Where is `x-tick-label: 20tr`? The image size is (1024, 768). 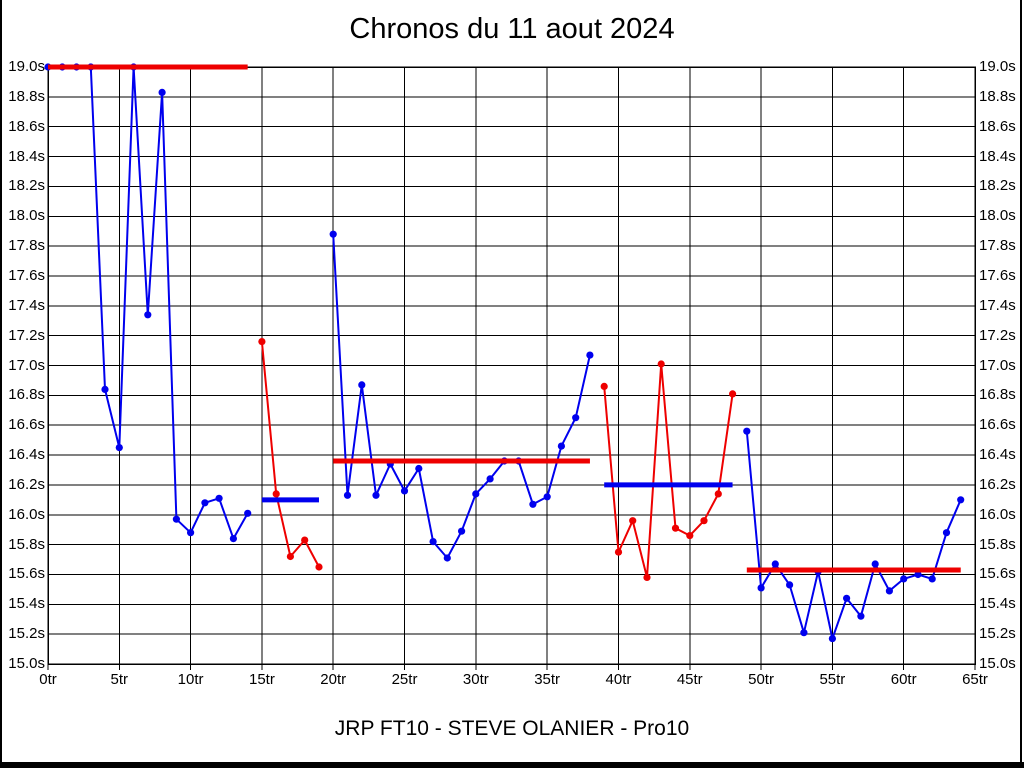 x-tick-label: 20tr is located at coordinates (333, 679).